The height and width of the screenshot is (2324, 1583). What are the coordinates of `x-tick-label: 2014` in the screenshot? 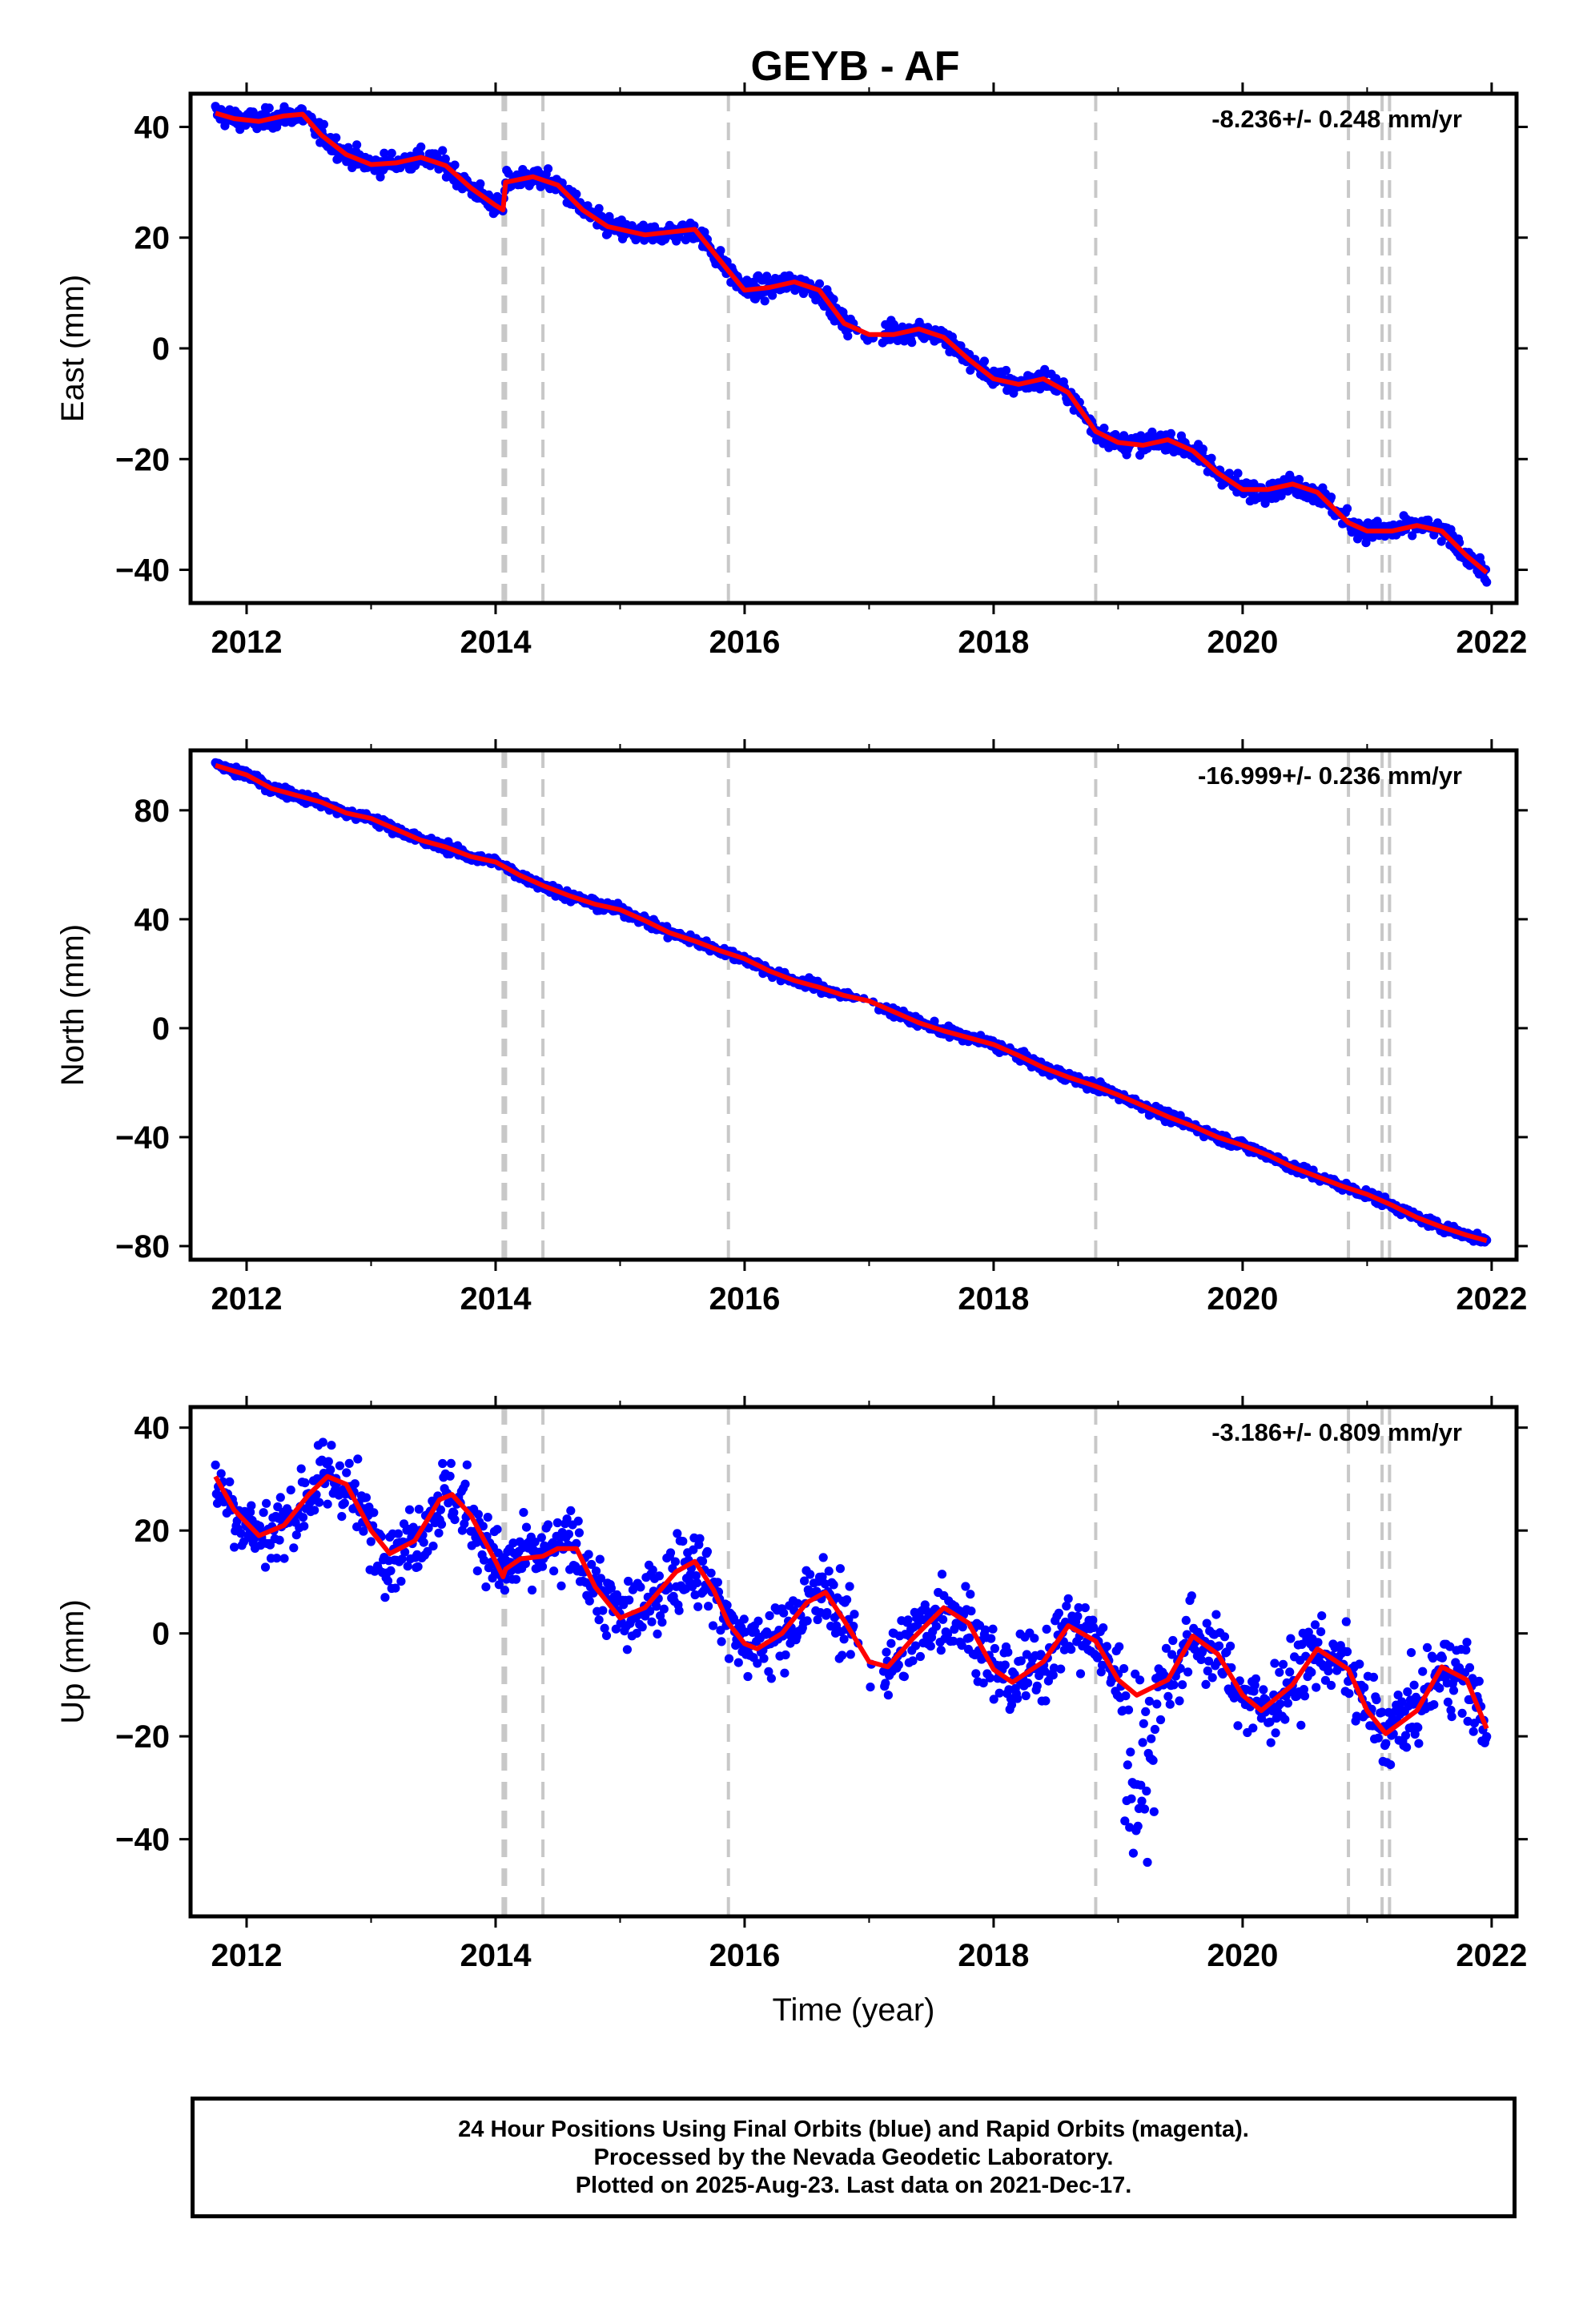 It's located at (496, 1955).